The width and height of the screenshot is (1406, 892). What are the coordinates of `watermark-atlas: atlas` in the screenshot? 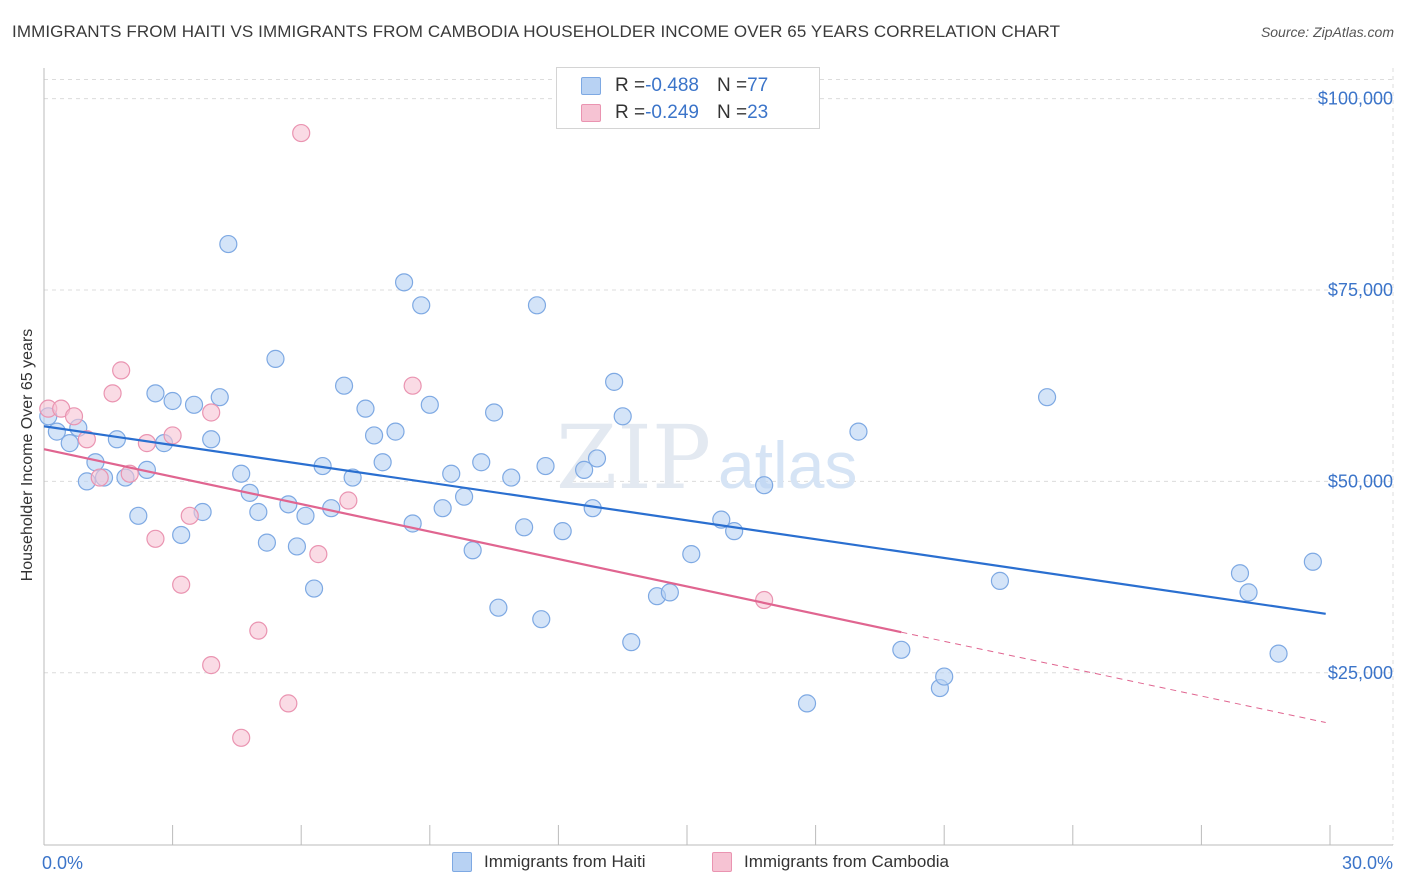 It's located at (787, 465).